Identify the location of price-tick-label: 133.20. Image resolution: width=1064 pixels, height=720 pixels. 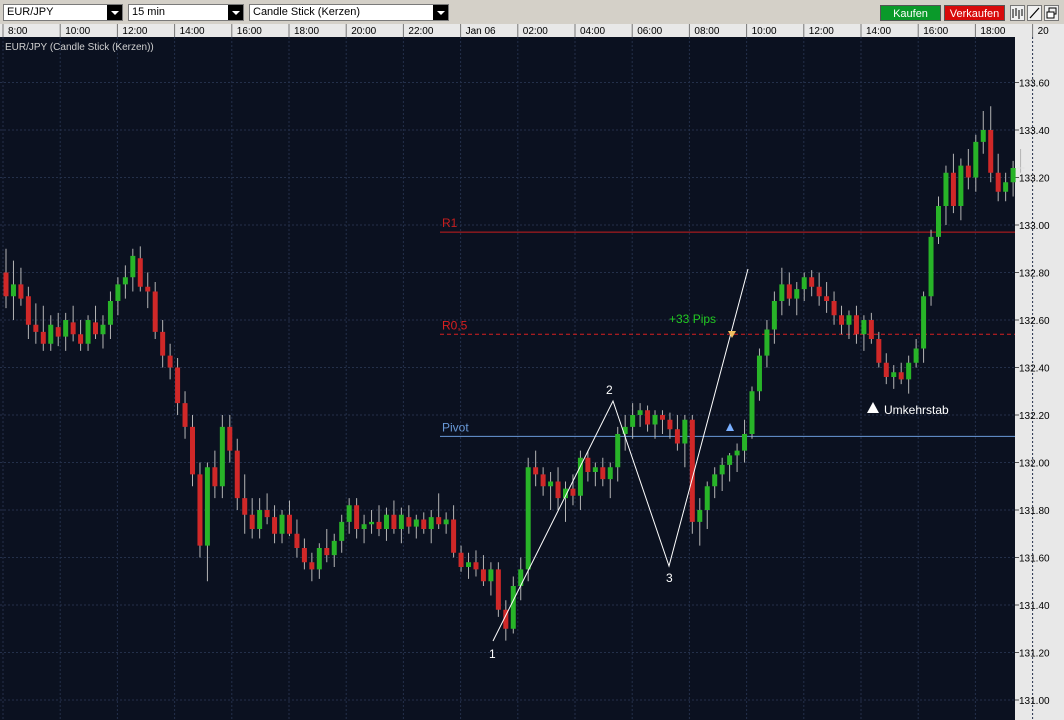
(1034, 179).